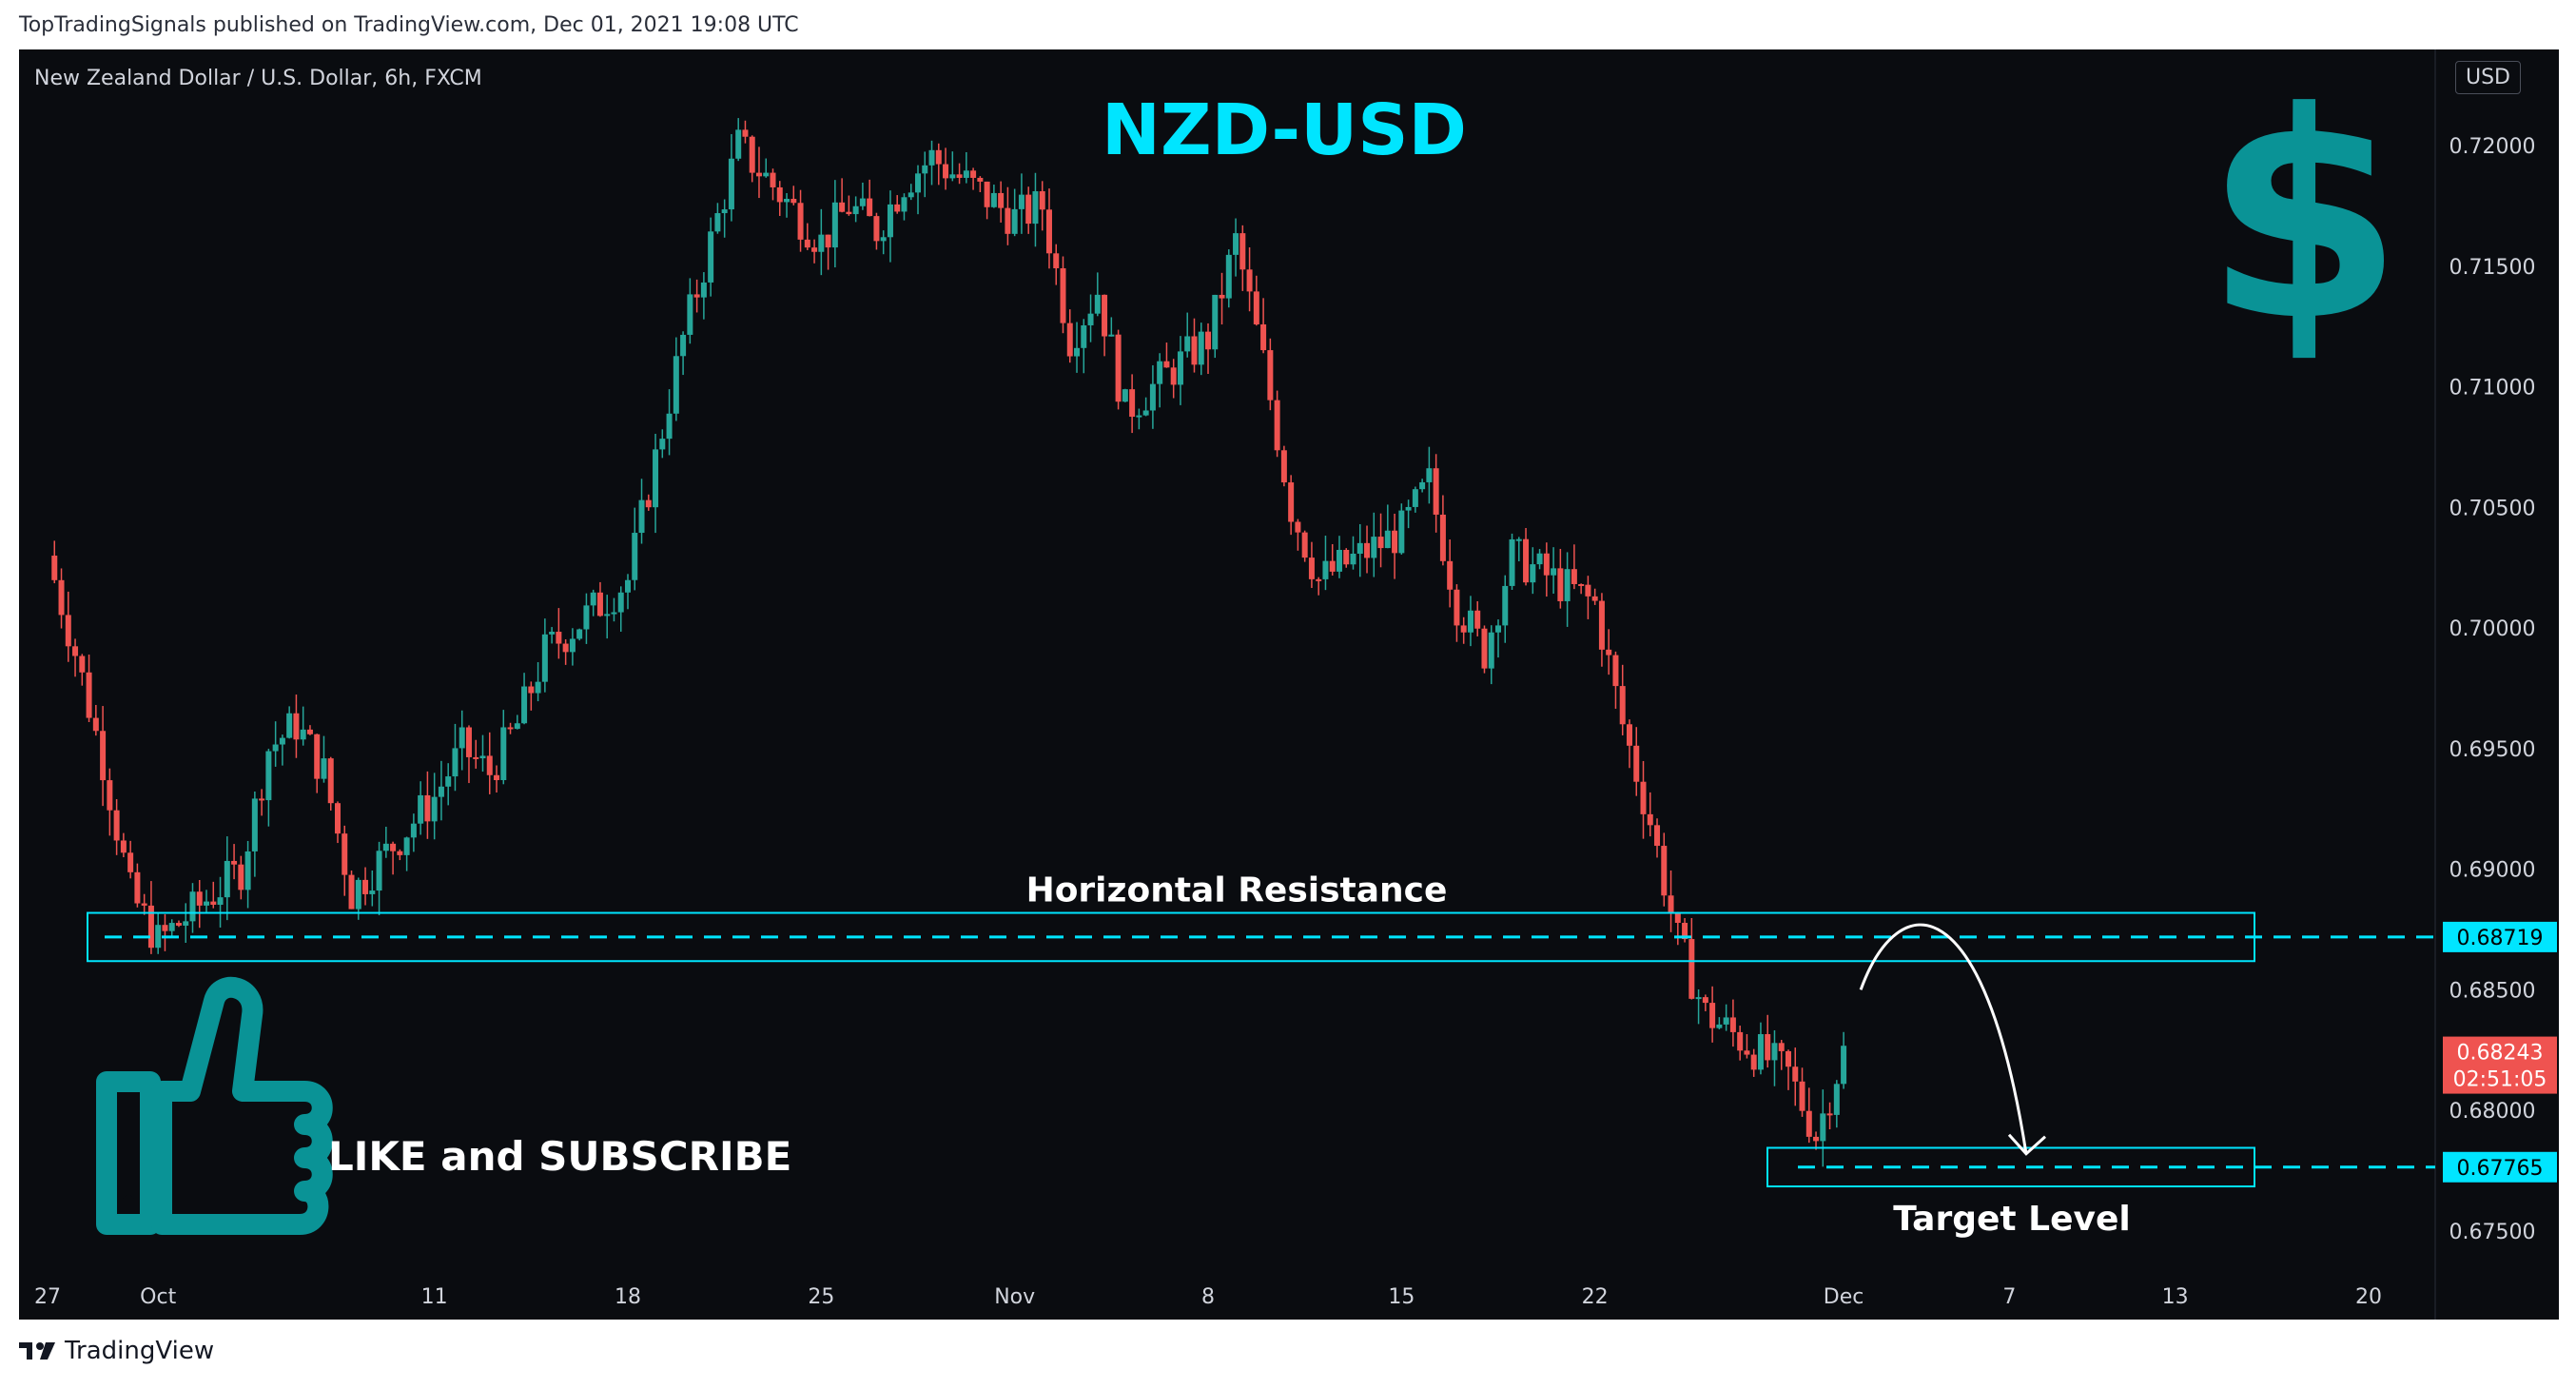  Describe the element at coordinates (628, 1297) in the screenshot. I see `x-tick-label: 18` at that location.